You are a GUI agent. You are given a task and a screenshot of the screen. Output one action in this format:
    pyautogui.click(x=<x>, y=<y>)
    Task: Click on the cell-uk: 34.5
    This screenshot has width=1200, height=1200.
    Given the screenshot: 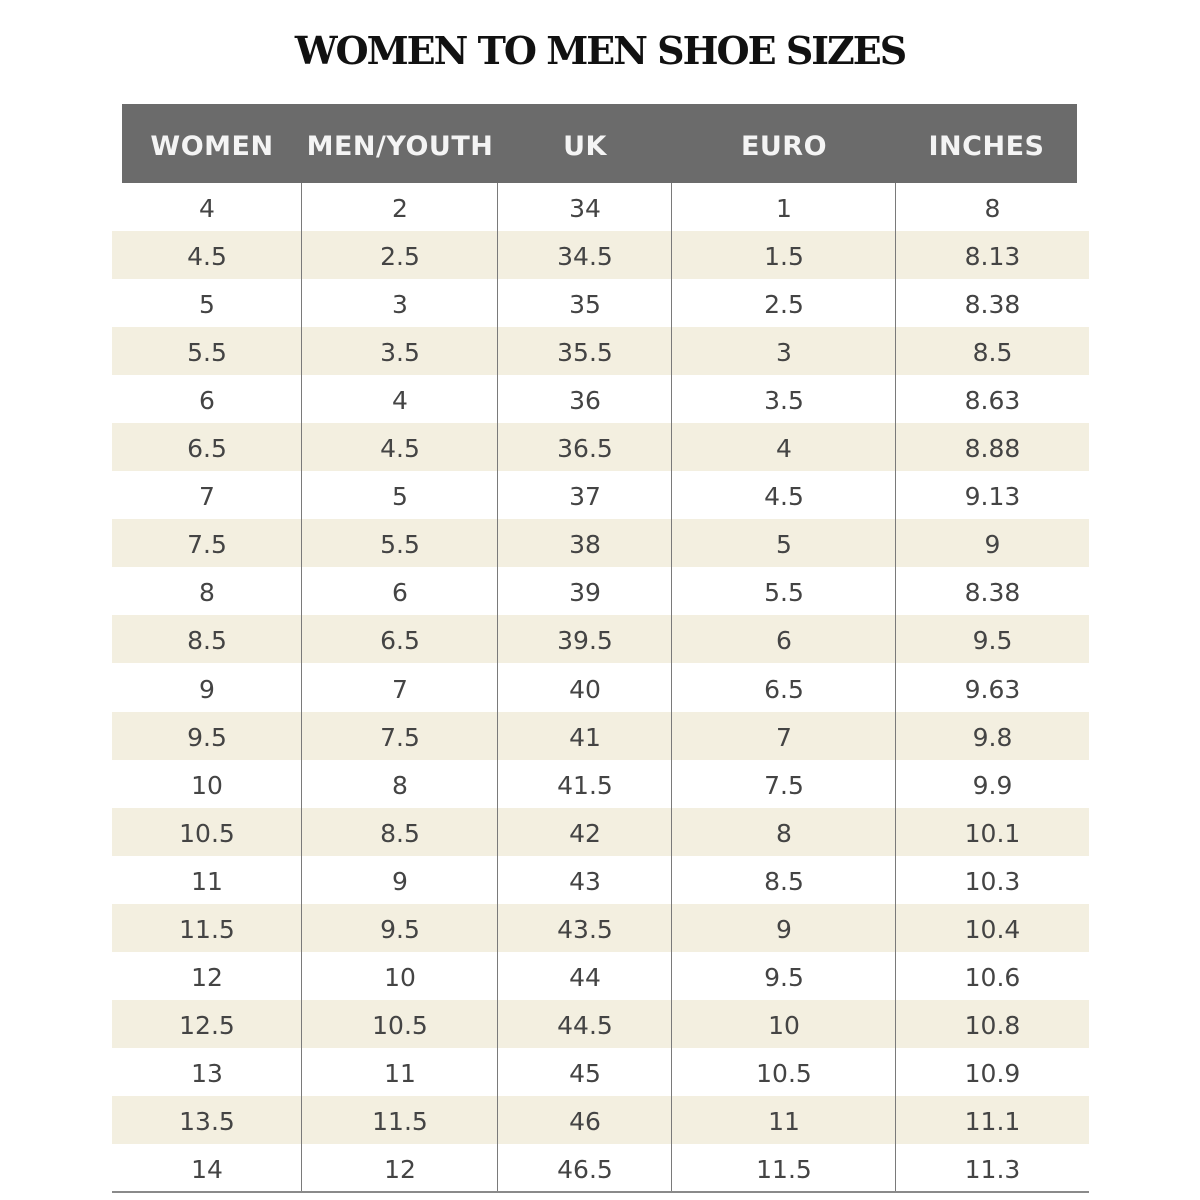 What is the action you would take?
    pyautogui.click(x=585, y=257)
    